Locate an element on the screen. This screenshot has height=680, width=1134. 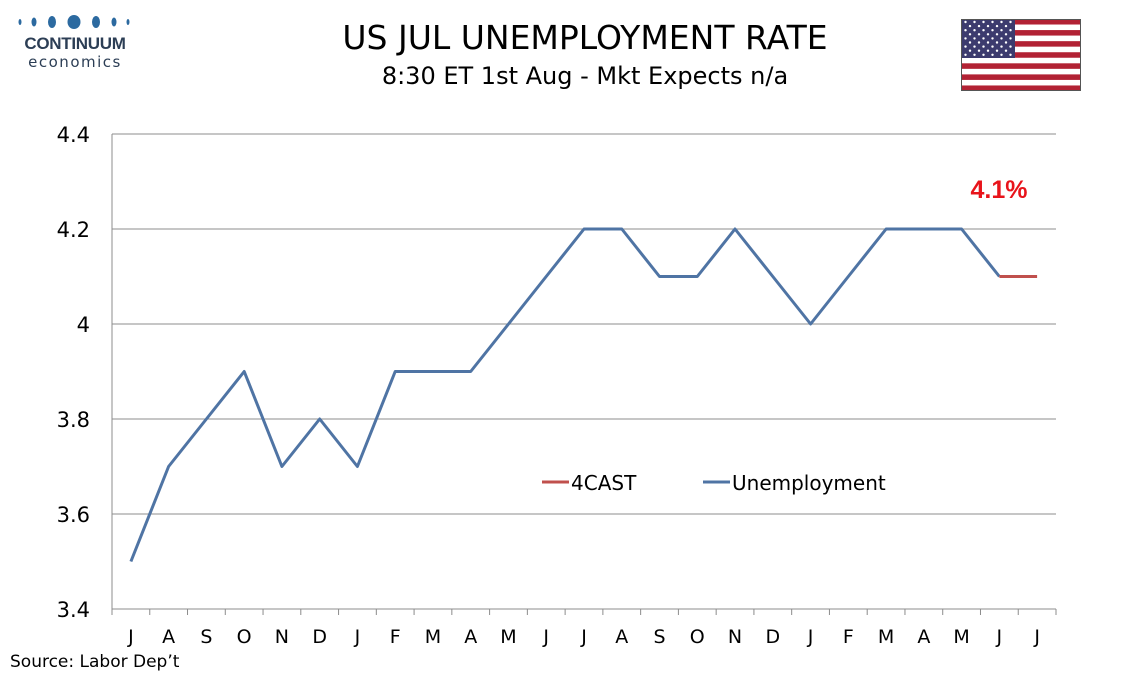
chart-title: US JUL UNEMPLOYMENT RATE is located at coordinates (585, 37).